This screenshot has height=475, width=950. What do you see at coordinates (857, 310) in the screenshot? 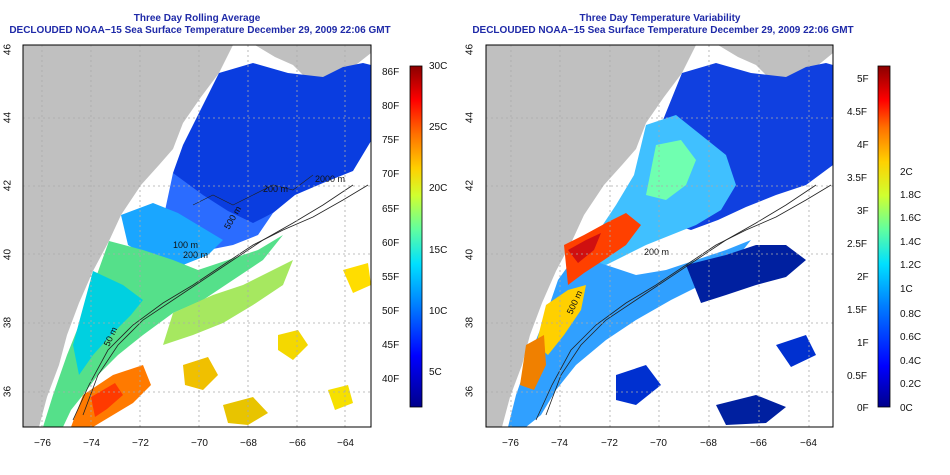
I see `right-cb-f-7: 1.5F` at bounding box center [857, 310].